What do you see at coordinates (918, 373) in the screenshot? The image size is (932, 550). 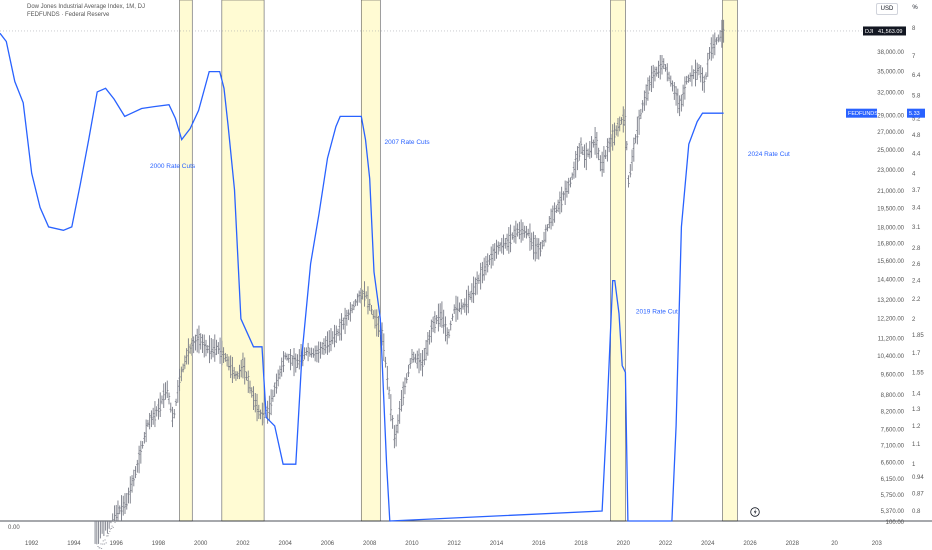 I see `rate-tick-label: 1.55` at bounding box center [918, 373].